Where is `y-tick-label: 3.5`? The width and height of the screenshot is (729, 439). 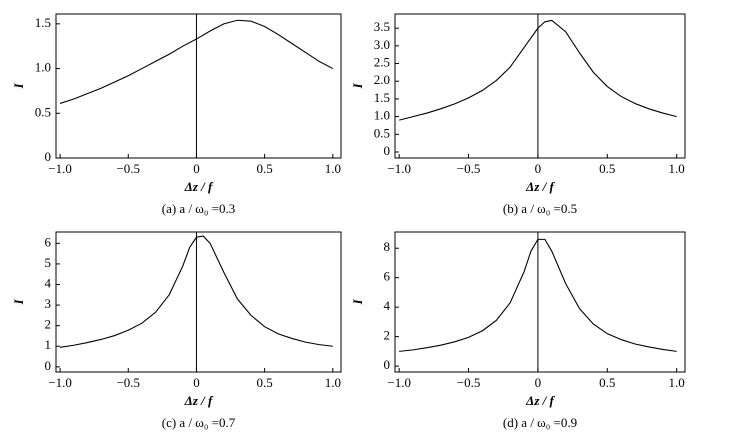 y-tick-label: 3.5 is located at coordinates (382, 26).